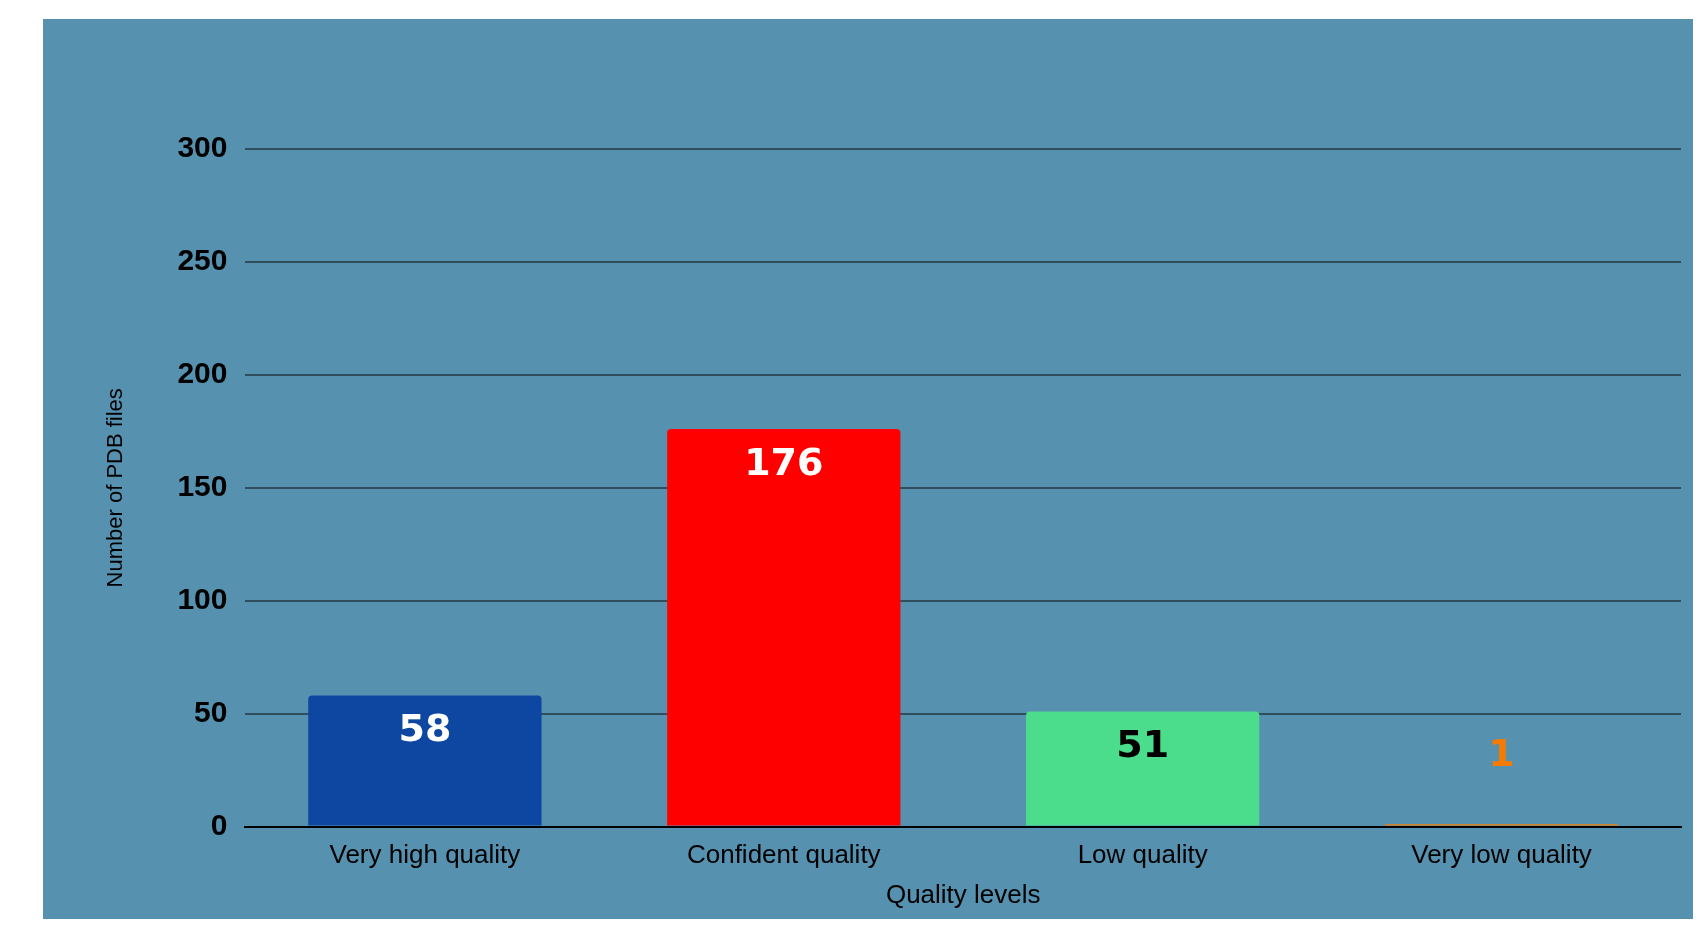  What do you see at coordinates (219, 824) in the screenshot?
I see `y-tick-label: 0` at bounding box center [219, 824].